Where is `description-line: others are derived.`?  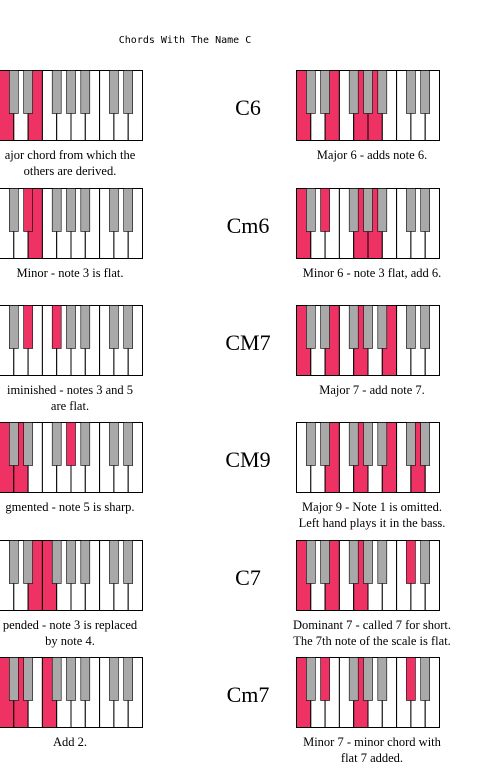 description-line: others are derived. is located at coordinates (70, 170).